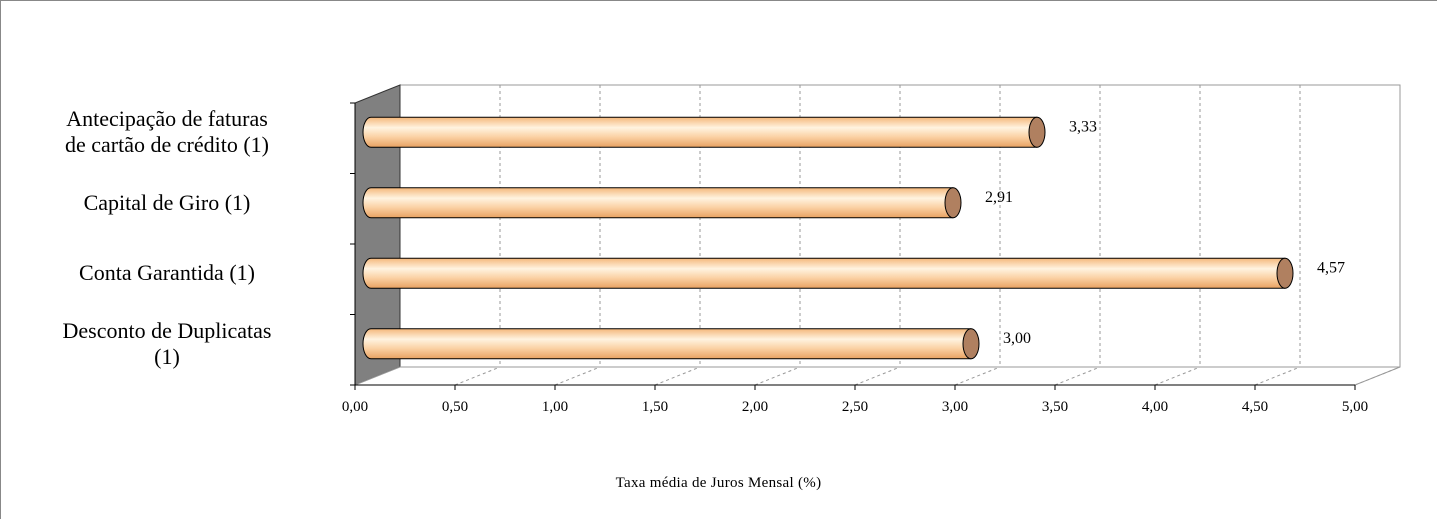 This screenshot has height=519, width=1437. I want to click on data-label: 2,91, so click(999, 197).